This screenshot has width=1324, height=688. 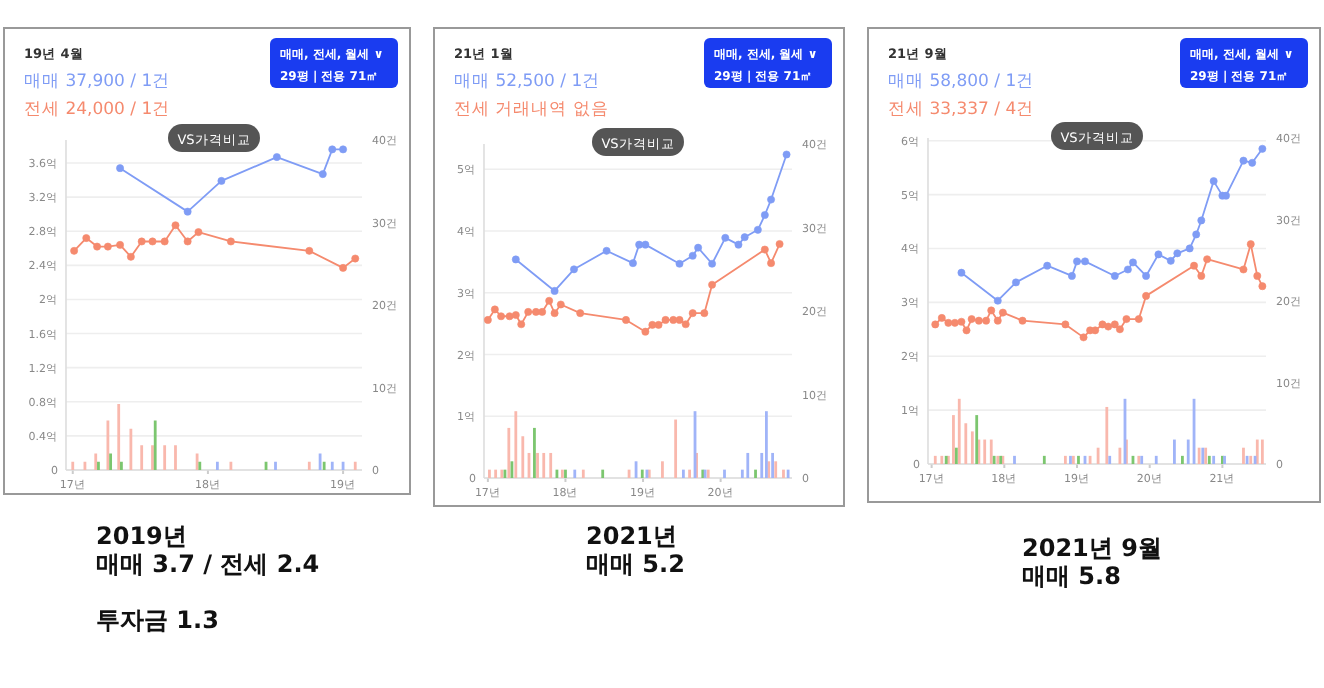 I want to click on text: 2021년 매매 5.2, so click(x=635, y=550).